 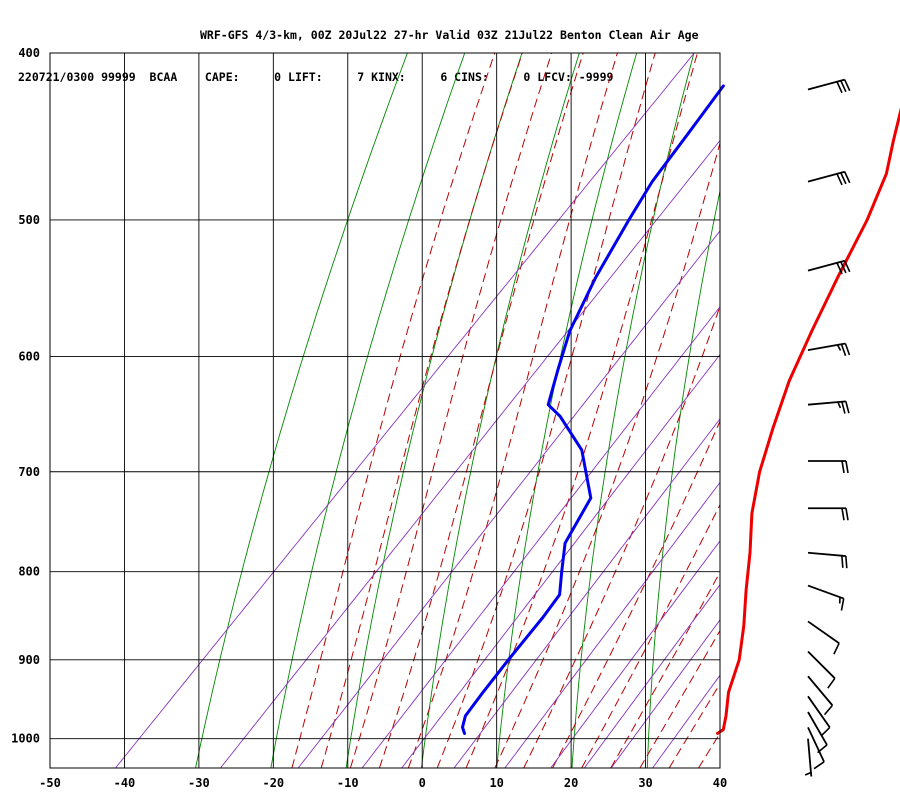 What do you see at coordinates (827, 427) in the screenshot?
I see `wind-barbs` at bounding box center [827, 427].